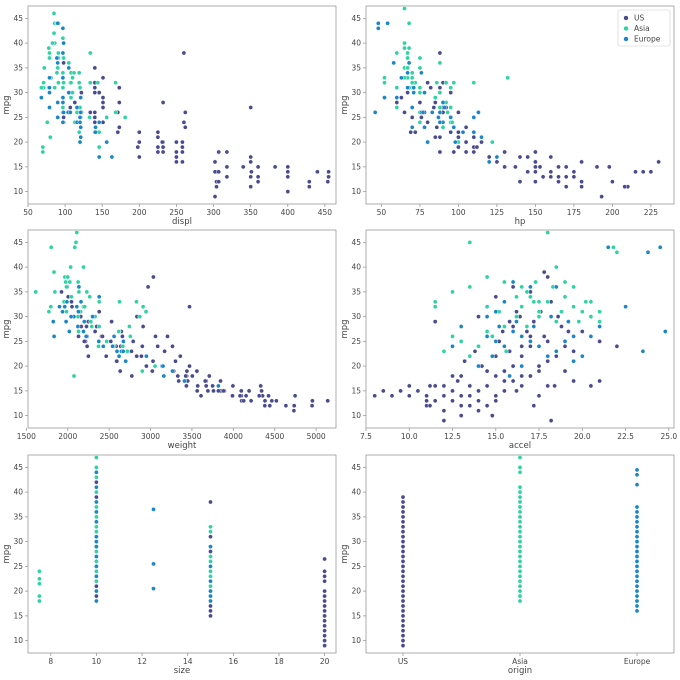 The height and width of the screenshot is (680, 680). Describe the element at coordinates (18, 18) in the screenshot. I see `y-tick-label: 45` at that location.